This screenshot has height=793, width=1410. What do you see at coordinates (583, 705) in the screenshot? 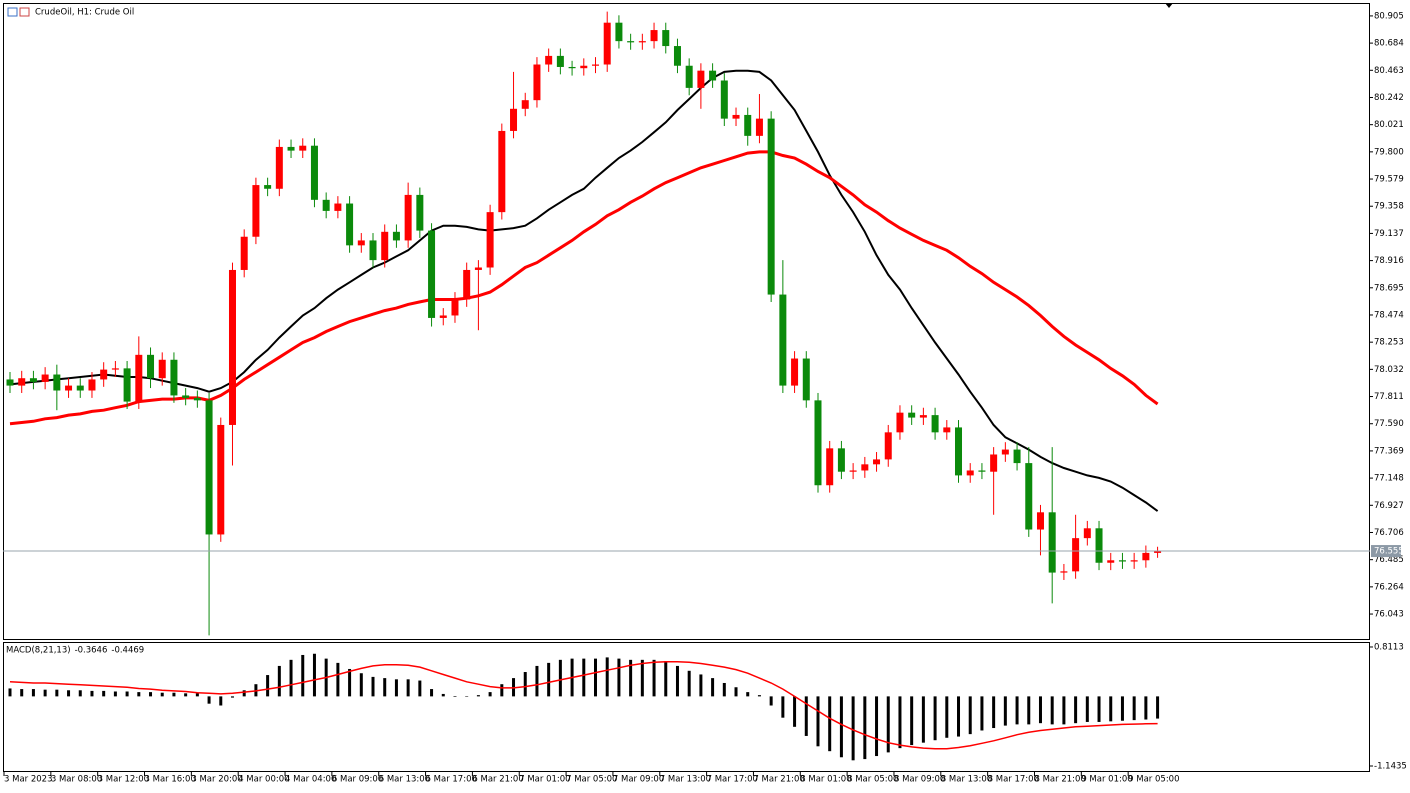
I see `signal-line` at bounding box center [583, 705].